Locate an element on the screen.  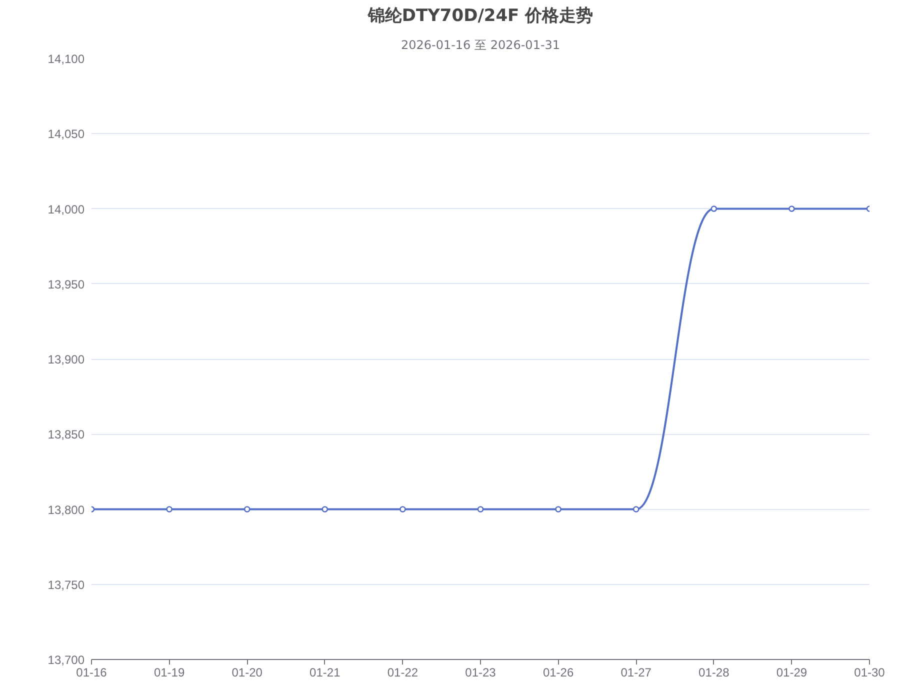
x-tick-label: 01-21 is located at coordinates (325, 673).